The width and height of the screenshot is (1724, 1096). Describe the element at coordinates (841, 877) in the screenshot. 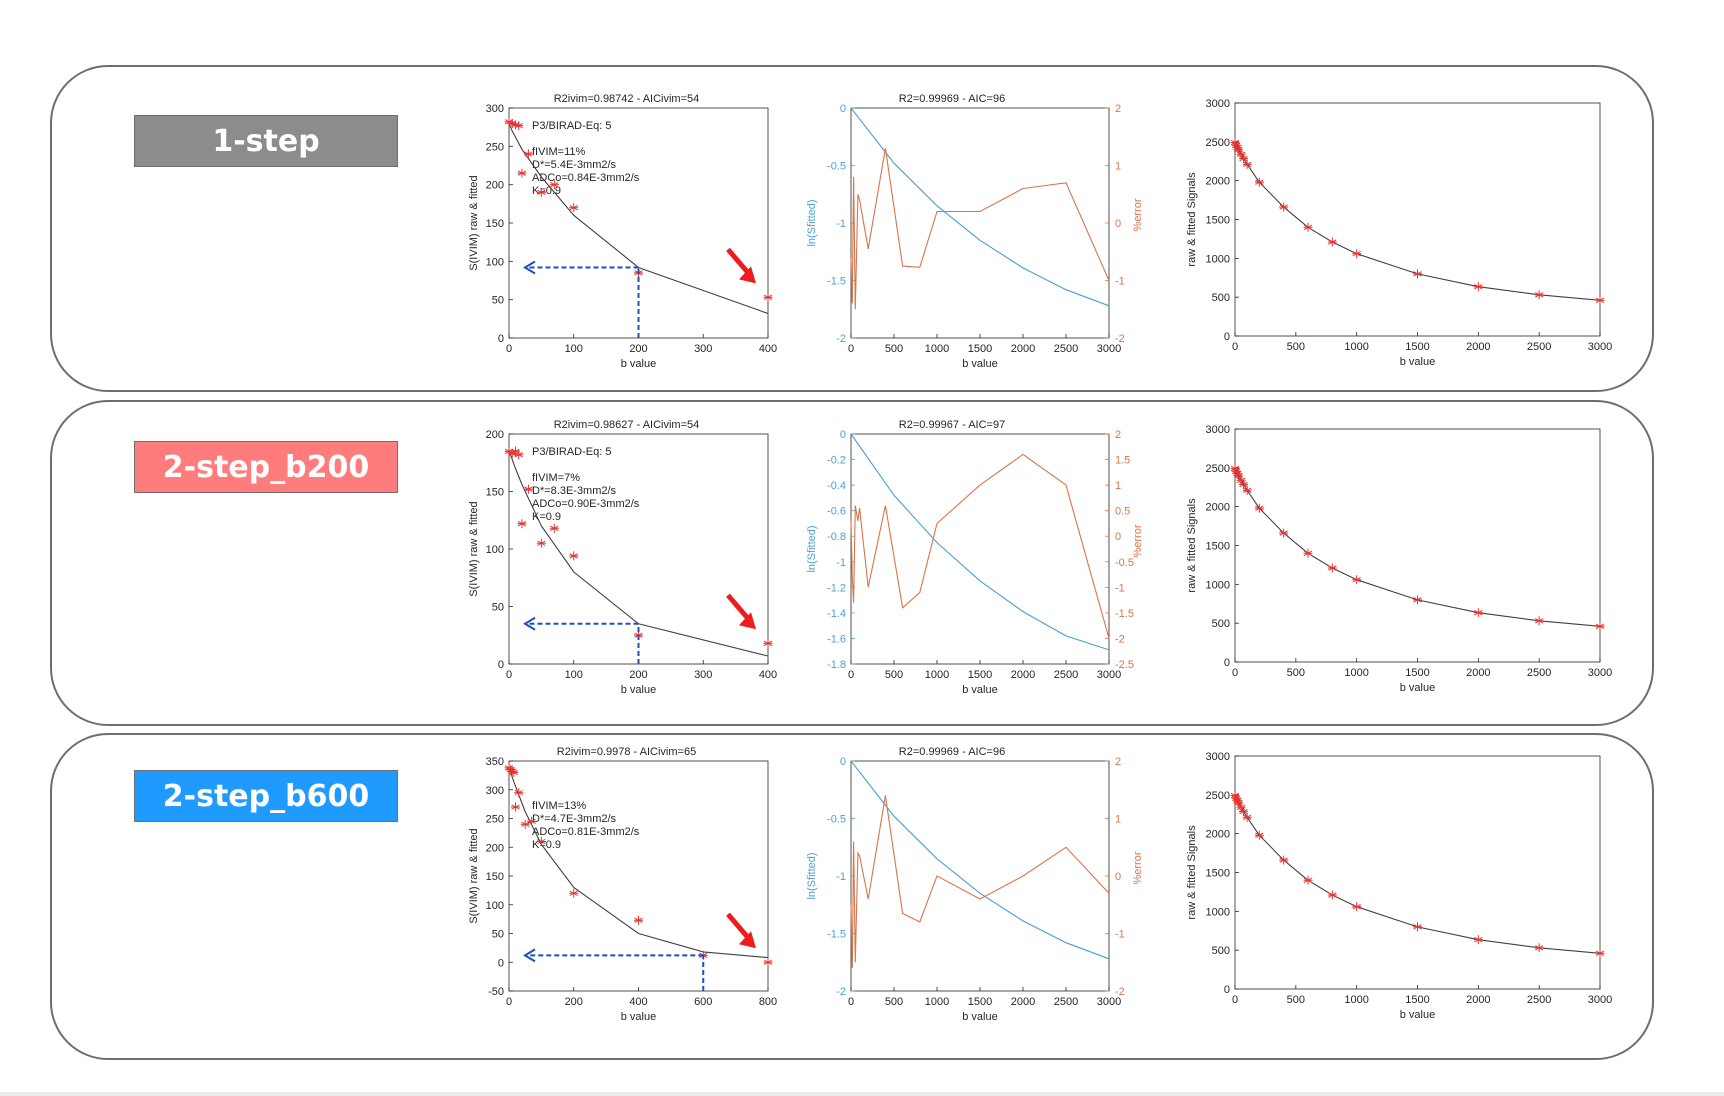

I see `row3-ln-y-tick-label: -1` at that location.